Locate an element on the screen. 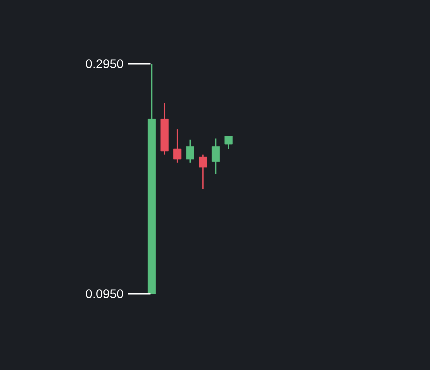 The width and height of the screenshot is (430, 370). ref-line-label: 0.0950 is located at coordinates (105, 294).